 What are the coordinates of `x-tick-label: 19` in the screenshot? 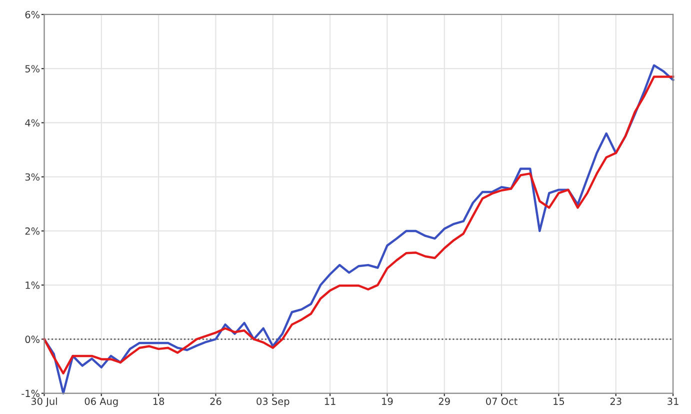 It's located at (387, 401).